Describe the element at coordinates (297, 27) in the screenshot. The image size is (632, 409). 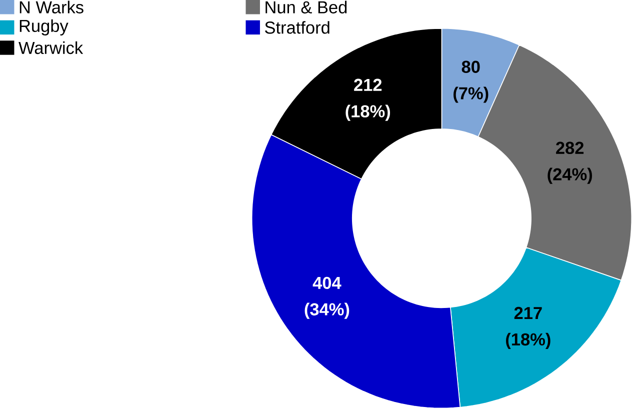
I see `legend-label: Stratford` at that location.